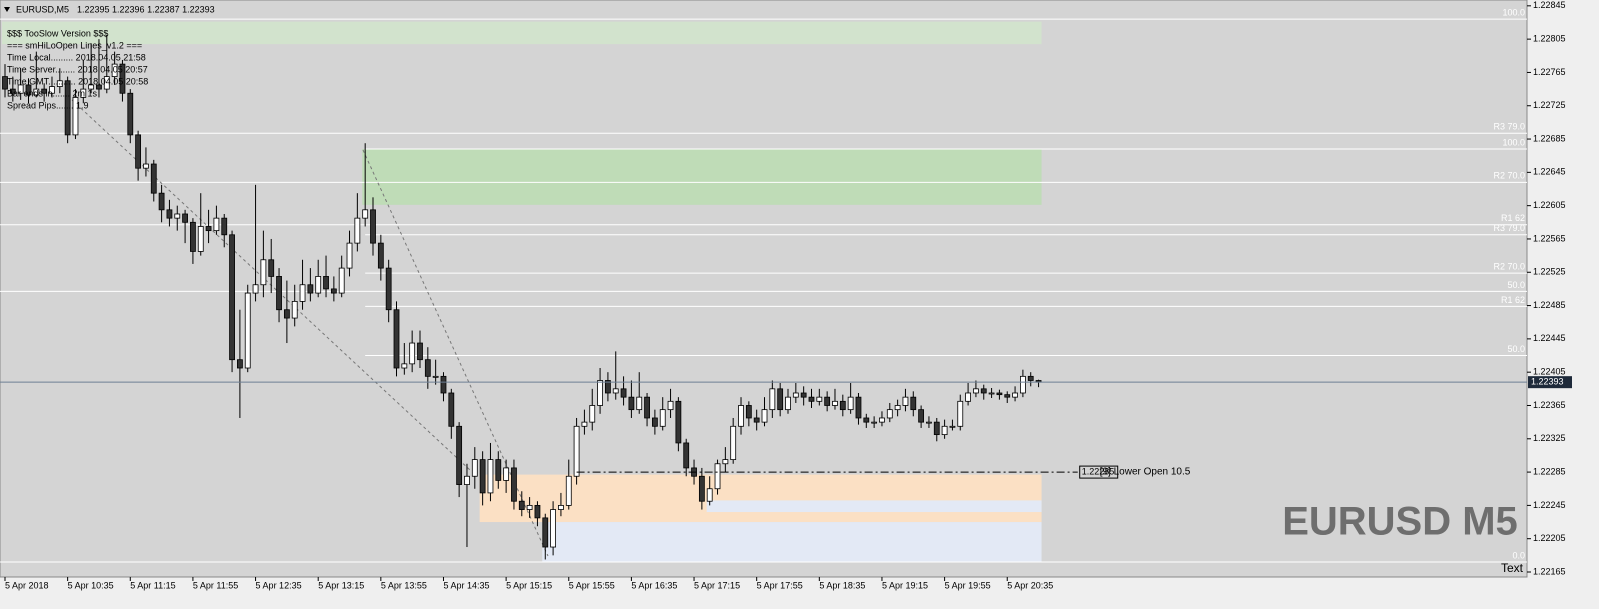 This screenshot has height=609, width=1599. What do you see at coordinates (77, 69) in the screenshot?
I see `info-line: Time Server........ 2018.04.05 20:57` at bounding box center [77, 69].